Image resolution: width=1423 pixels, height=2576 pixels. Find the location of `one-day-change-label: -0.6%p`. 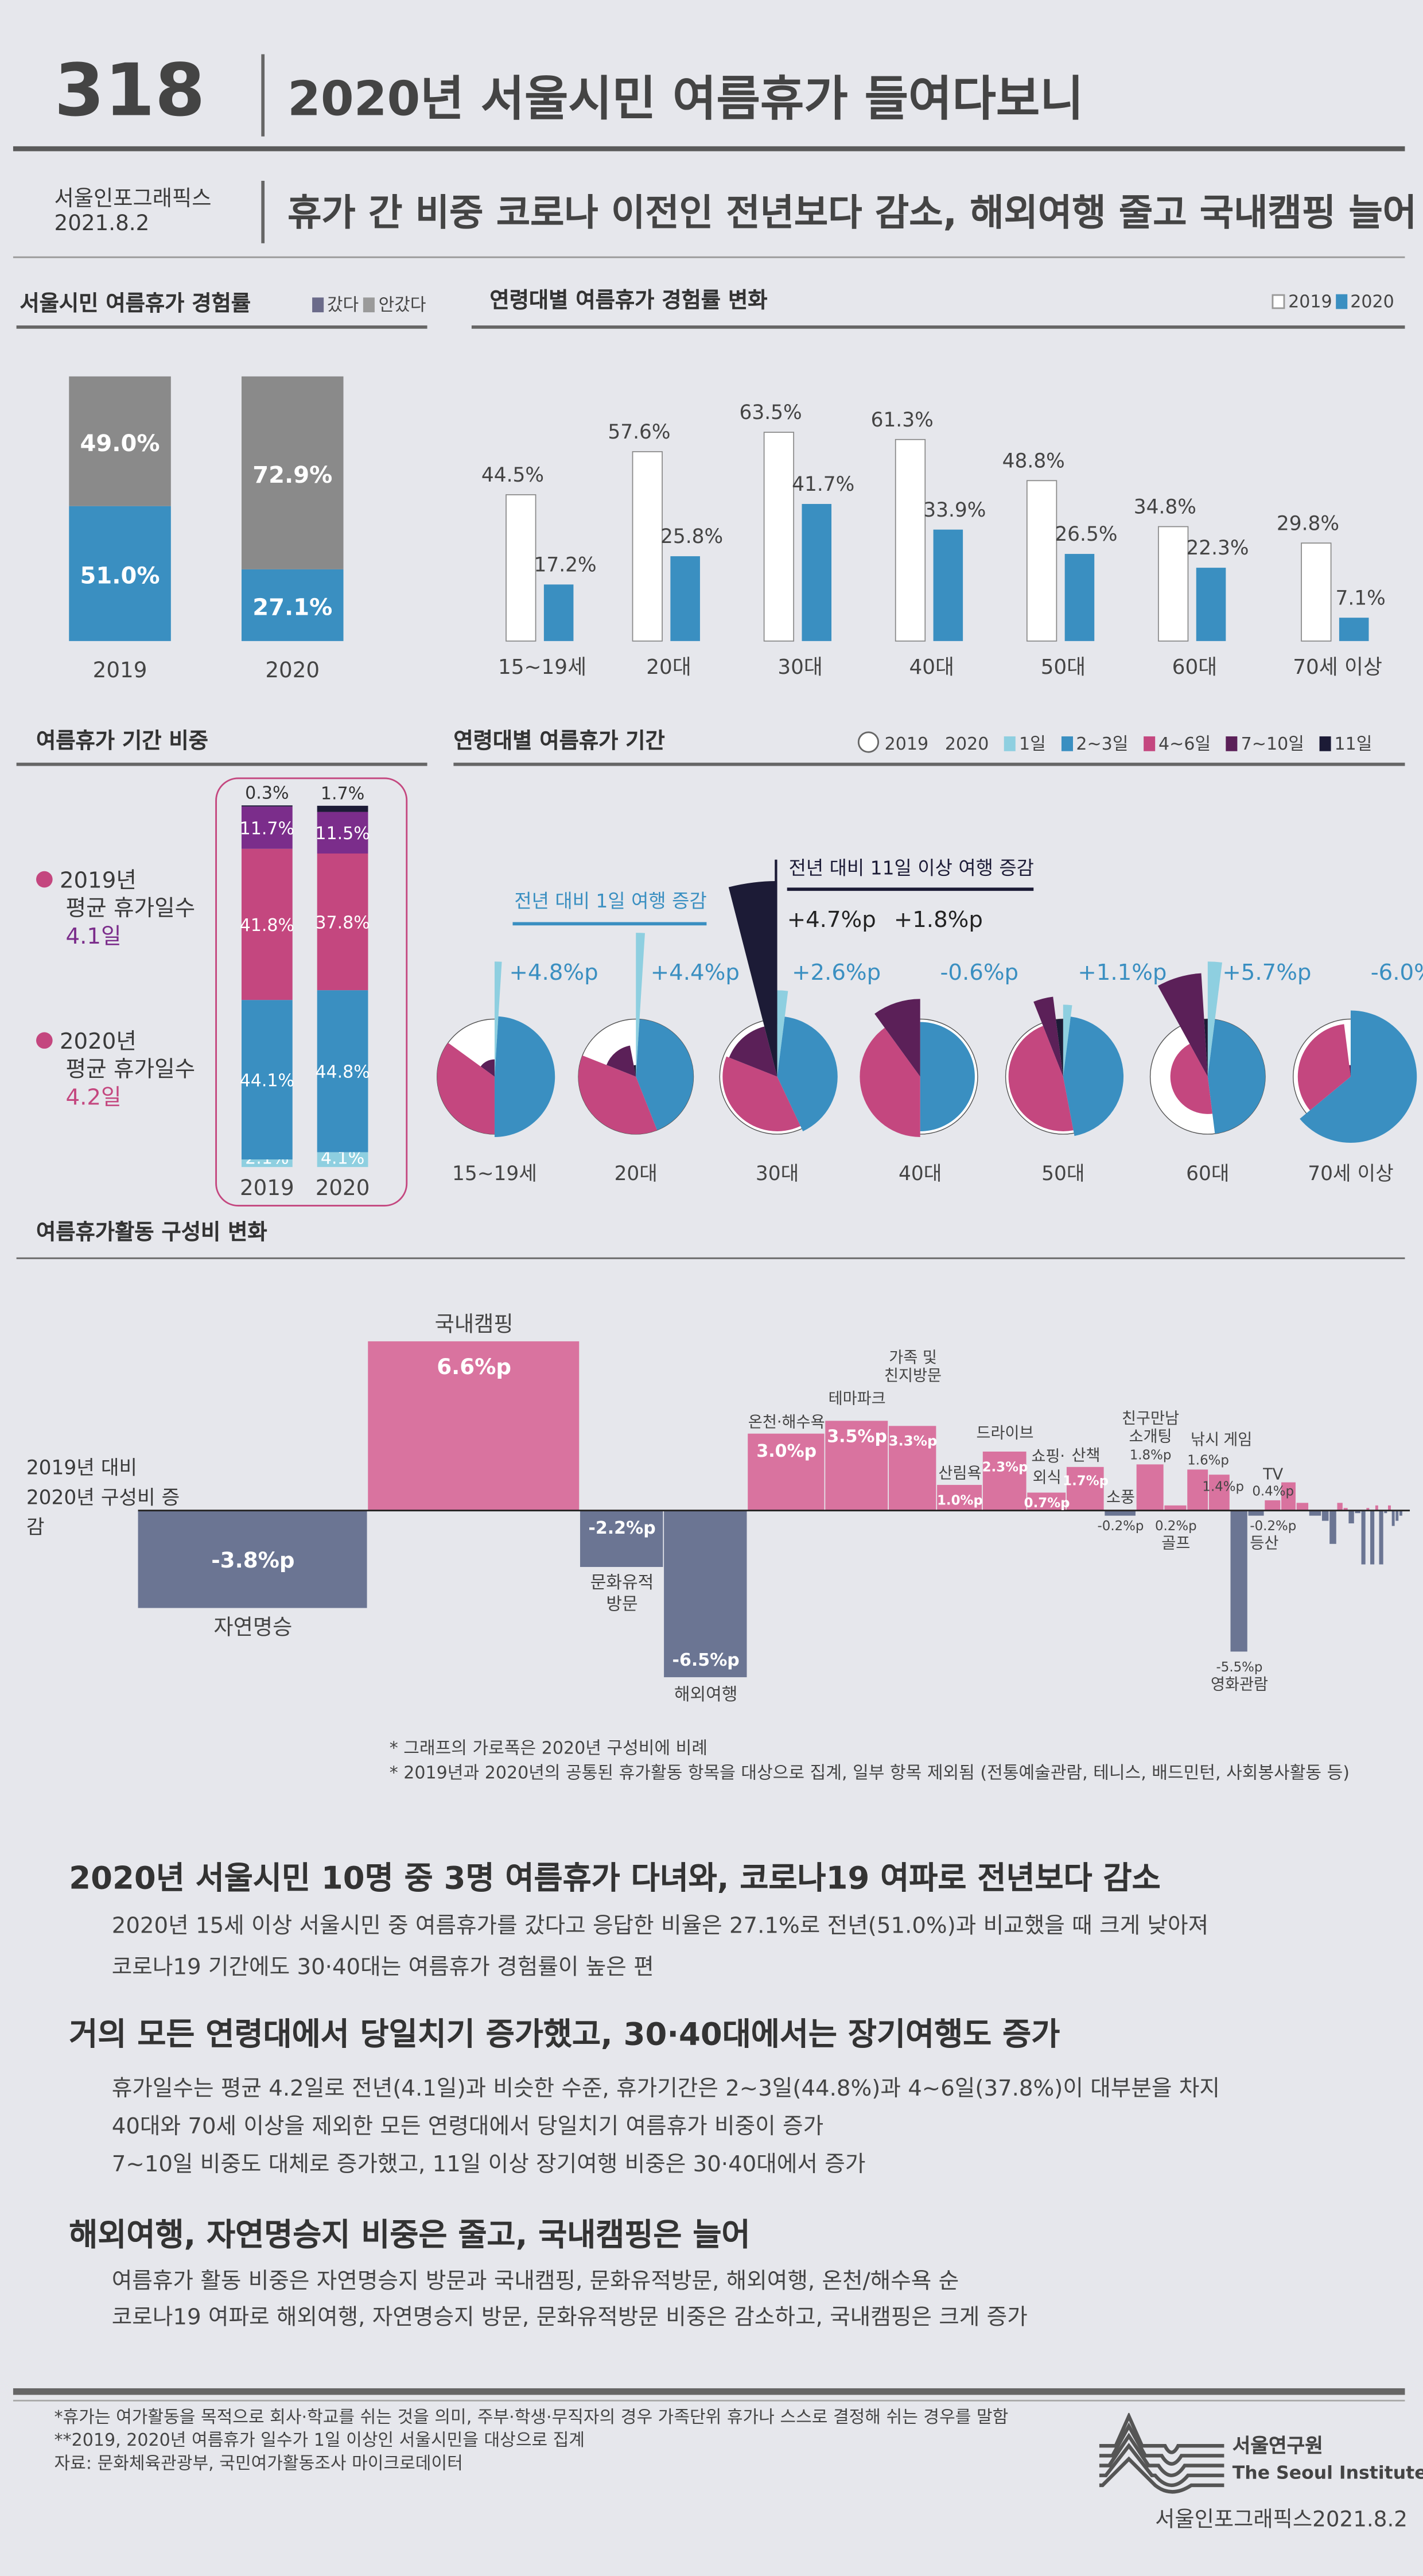

one-day-change-label: -0.6%p is located at coordinates (979, 973).